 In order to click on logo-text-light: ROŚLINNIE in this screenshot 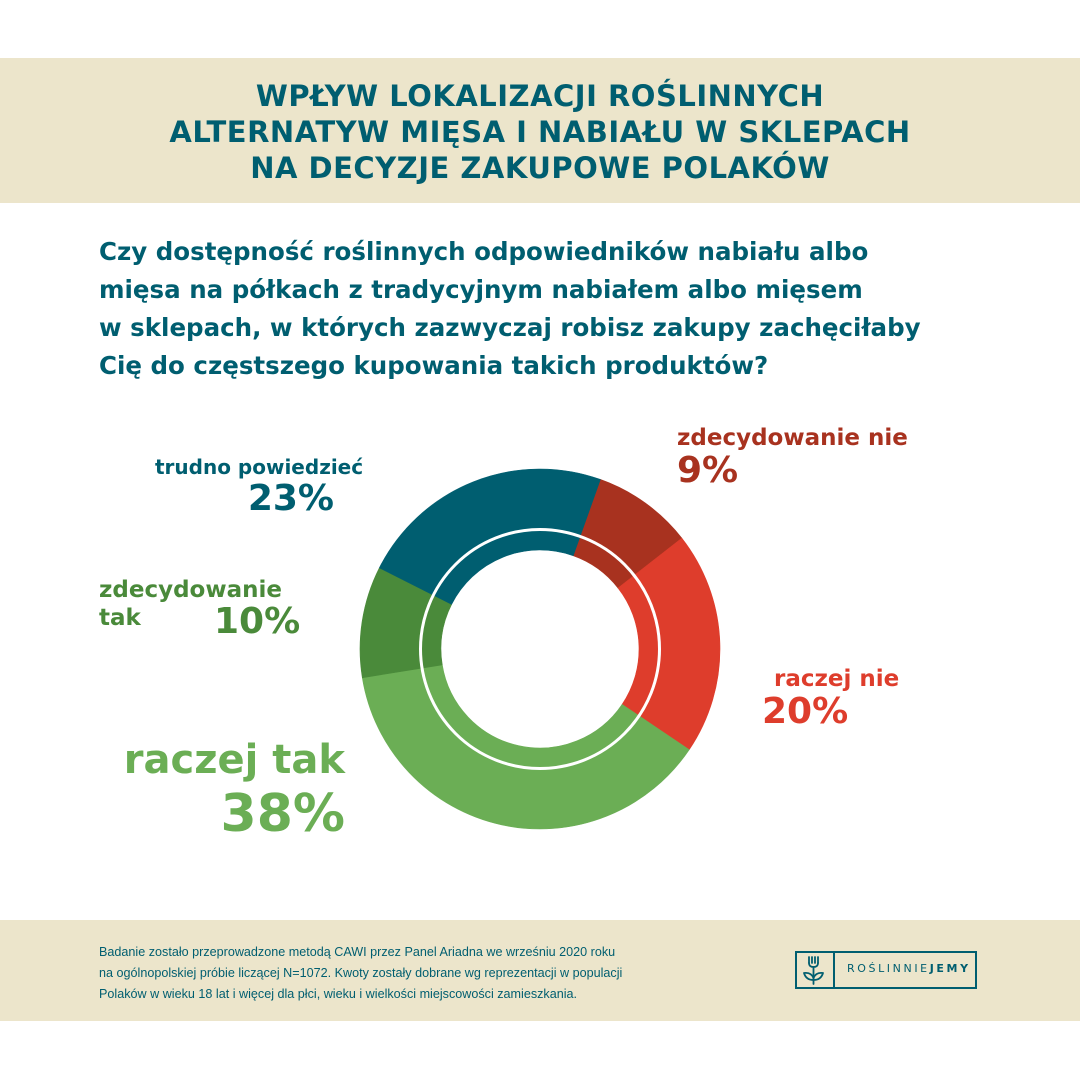, I will do `click(888, 968)`.